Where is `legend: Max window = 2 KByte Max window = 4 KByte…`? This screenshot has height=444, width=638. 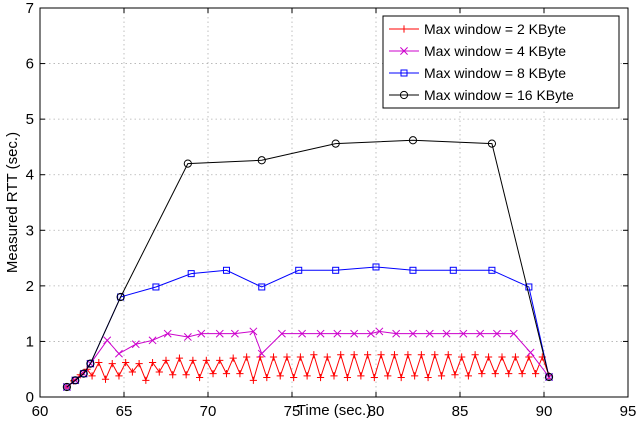 legend: Max window = 2 KByte Max window = 4 KByte… is located at coordinates (501, 62).